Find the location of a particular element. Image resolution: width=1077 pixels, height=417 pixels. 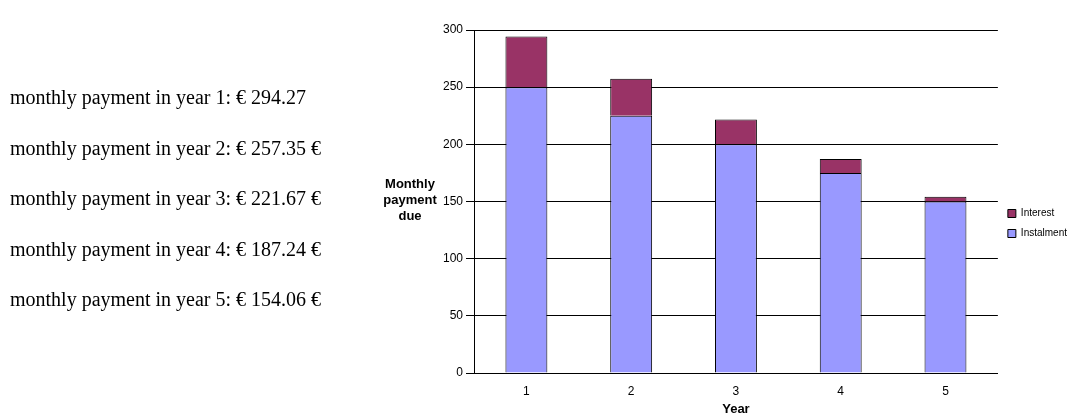

x-tick-label: 4 is located at coordinates (841, 390).